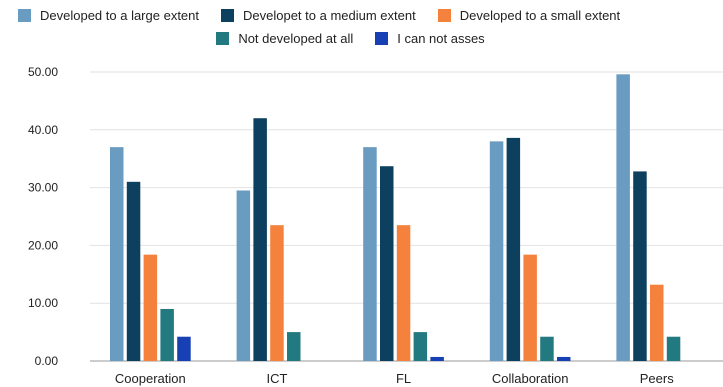 This screenshot has width=723, height=387. What do you see at coordinates (530, 378) in the screenshot?
I see `x-category-label: Collaboration` at bounding box center [530, 378].